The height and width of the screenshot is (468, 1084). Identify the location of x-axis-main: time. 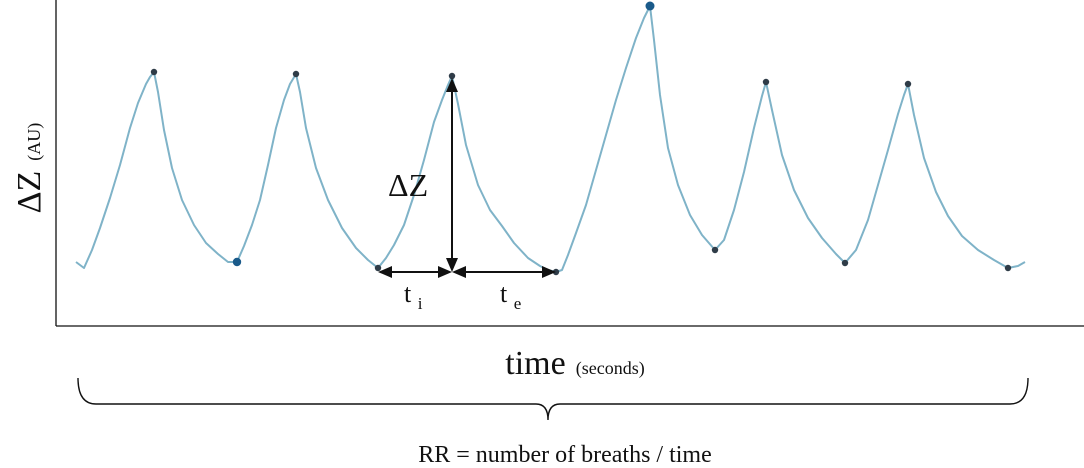
(535, 363).